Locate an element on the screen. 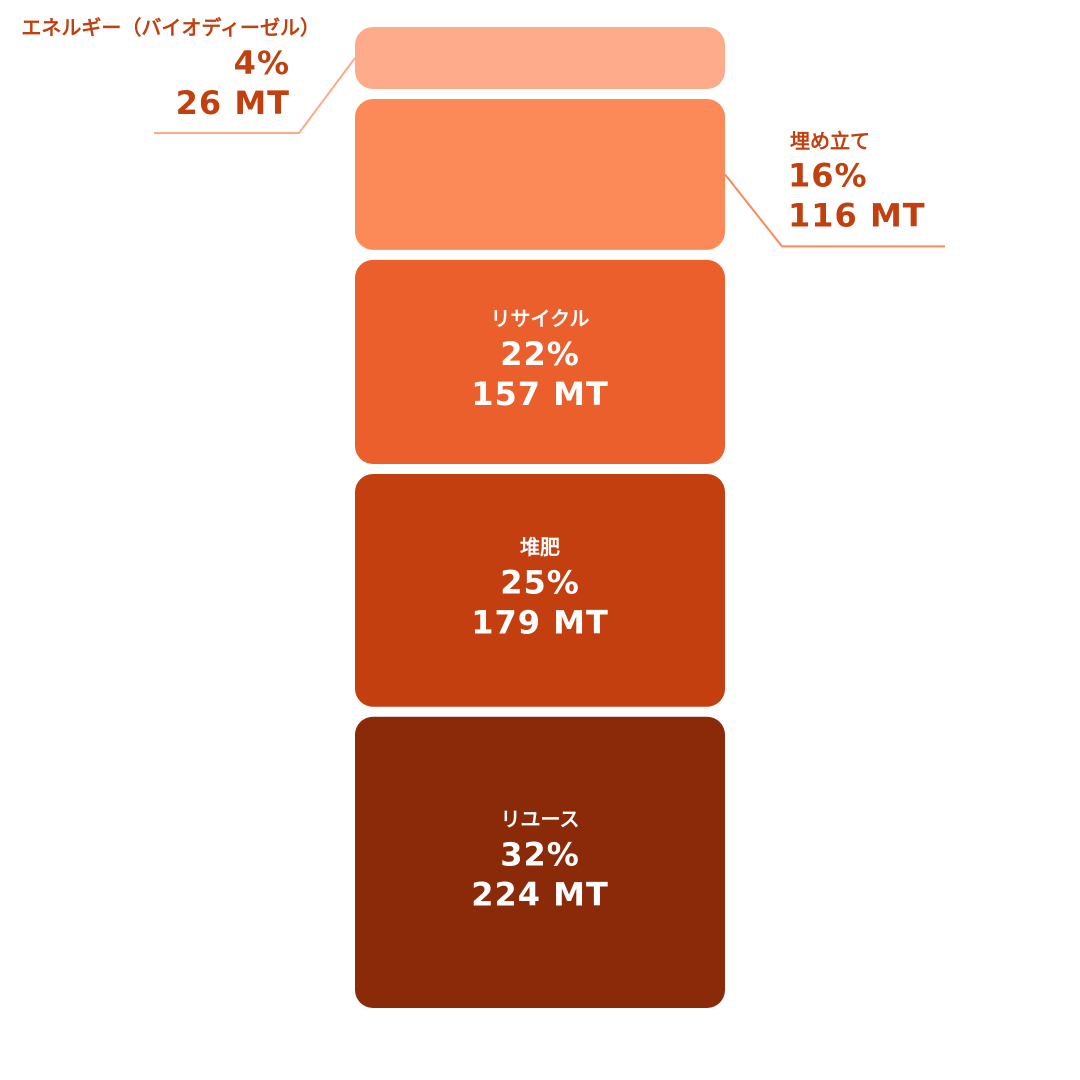  percent-label: 22% is located at coordinates (540, 354).